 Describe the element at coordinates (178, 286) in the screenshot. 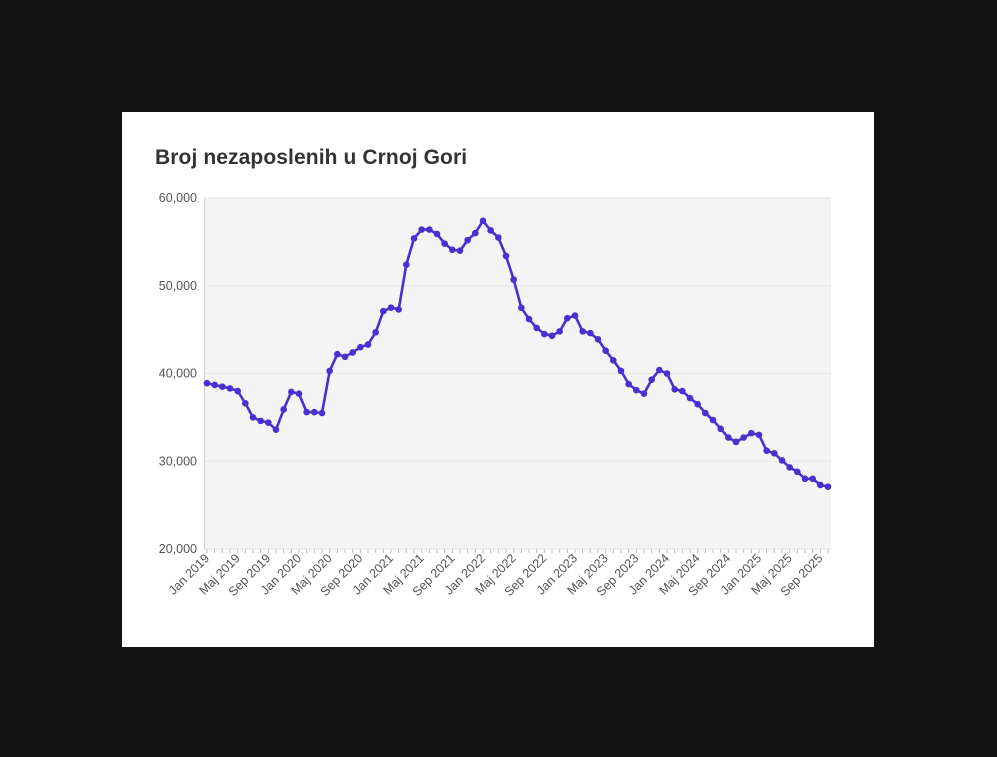

I see `y-tick-label: 50,000` at that location.